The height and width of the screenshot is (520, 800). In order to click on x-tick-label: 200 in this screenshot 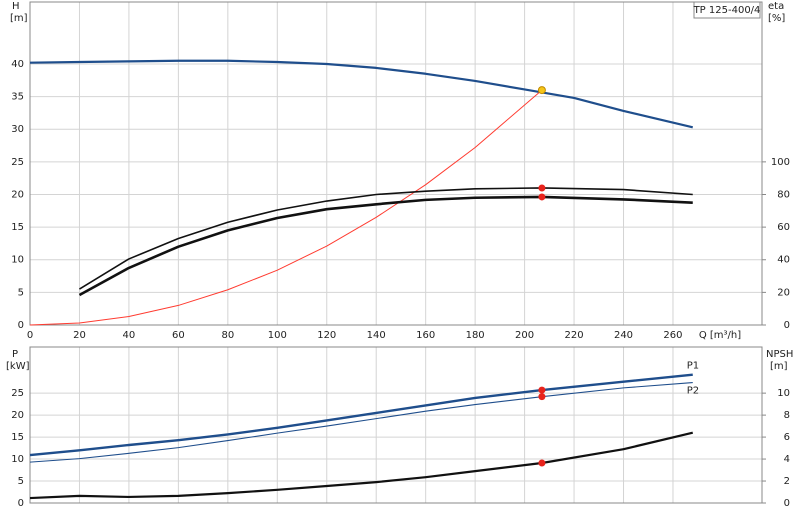, I will do `click(524, 335)`.